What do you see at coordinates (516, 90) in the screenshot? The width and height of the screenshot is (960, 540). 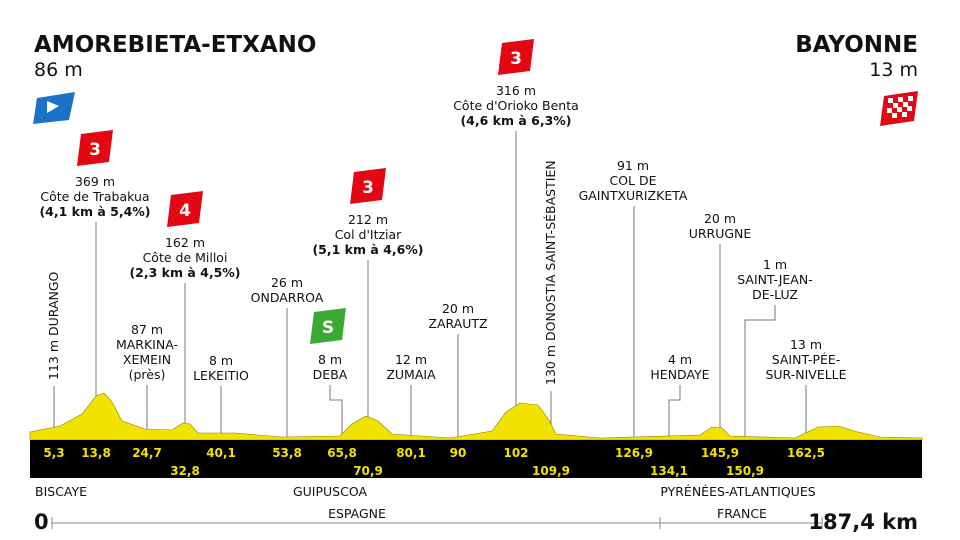 I see `waypoint-altitude: 316 m` at bounding box center [516, 90].